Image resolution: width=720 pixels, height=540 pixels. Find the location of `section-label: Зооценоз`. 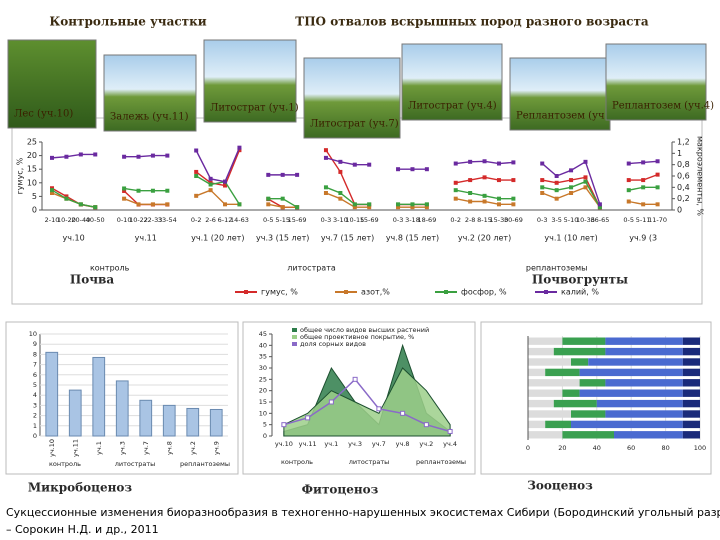

section-label: Зооценоз is located at coordinates (560, 486).